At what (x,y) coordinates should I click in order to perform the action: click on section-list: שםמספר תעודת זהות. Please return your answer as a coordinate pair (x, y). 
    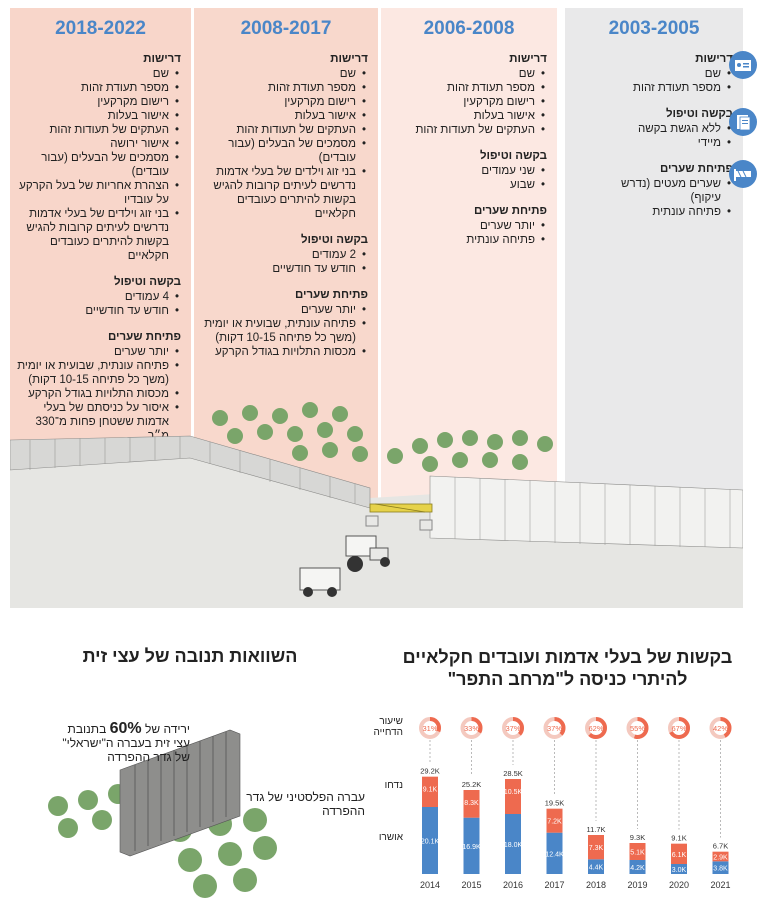
    Looking at the image, I should click on (669, 81).